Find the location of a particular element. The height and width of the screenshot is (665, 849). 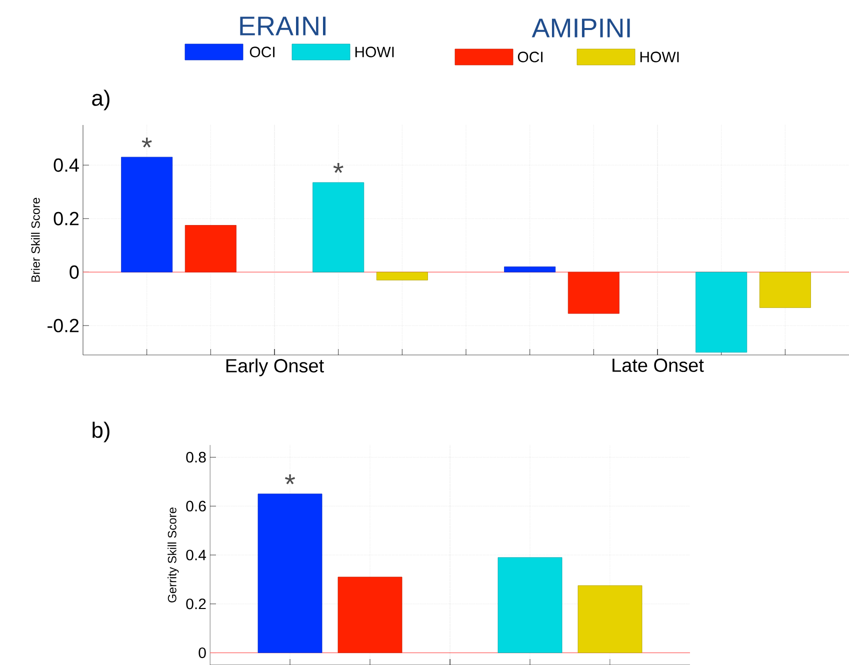

y-tick-label: -0.2 is located at coordinates (63, 325).